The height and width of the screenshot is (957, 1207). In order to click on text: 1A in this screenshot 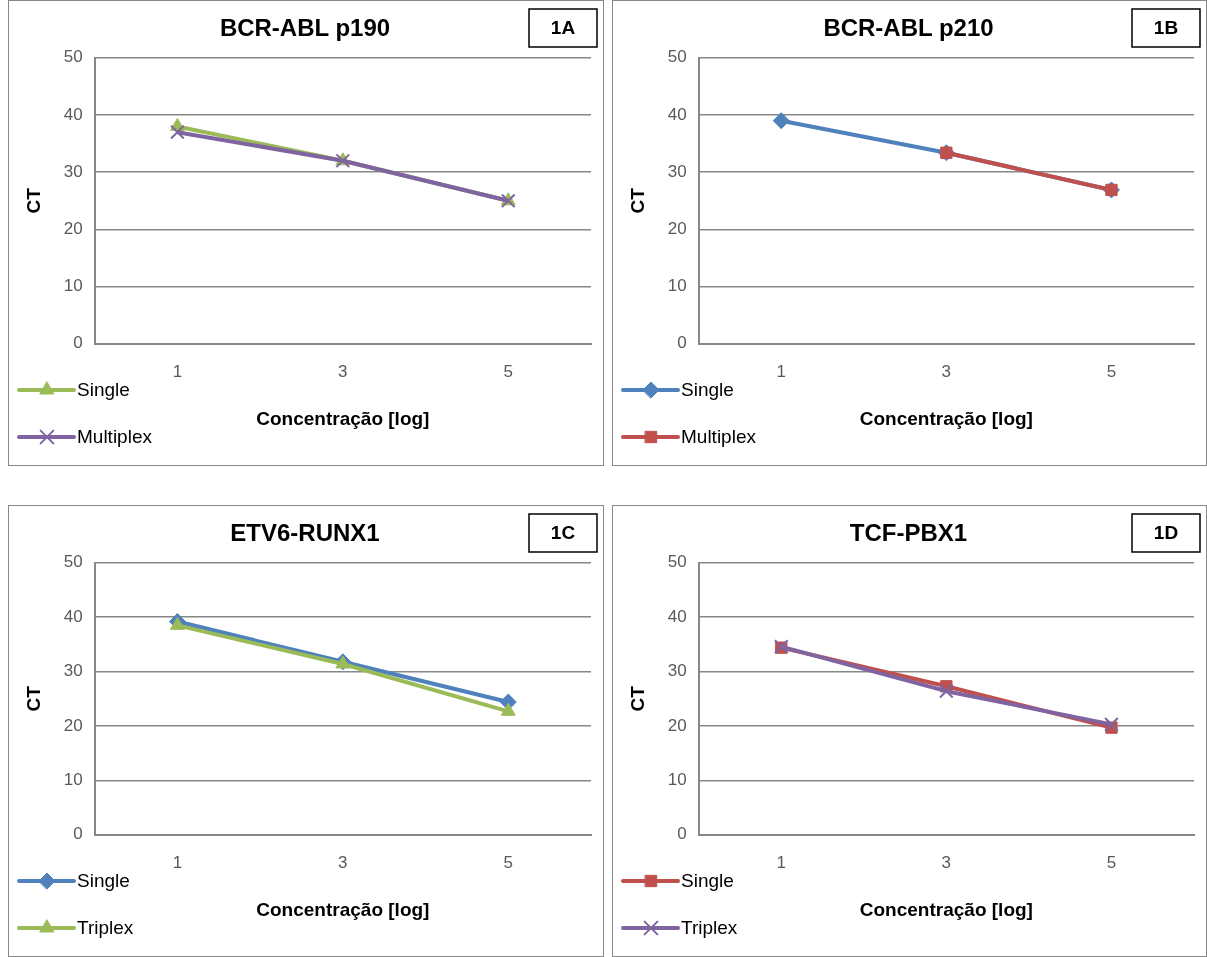, I will do `click(563, 28)`.